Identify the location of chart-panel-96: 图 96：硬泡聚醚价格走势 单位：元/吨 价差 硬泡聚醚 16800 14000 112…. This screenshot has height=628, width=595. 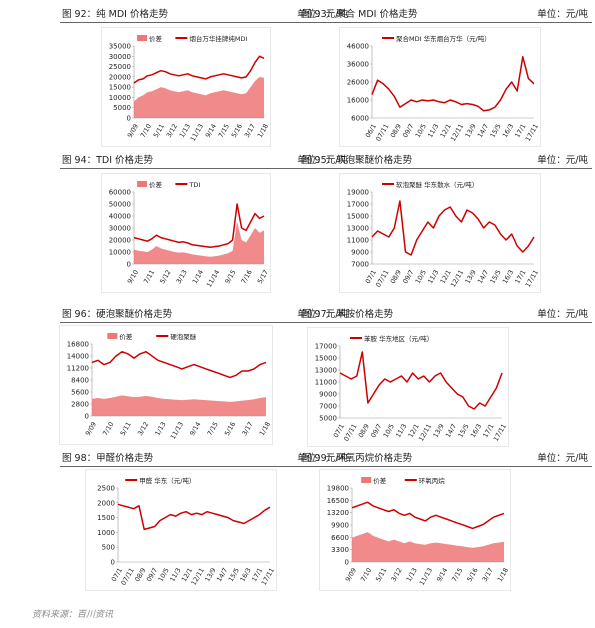
(206, 377).